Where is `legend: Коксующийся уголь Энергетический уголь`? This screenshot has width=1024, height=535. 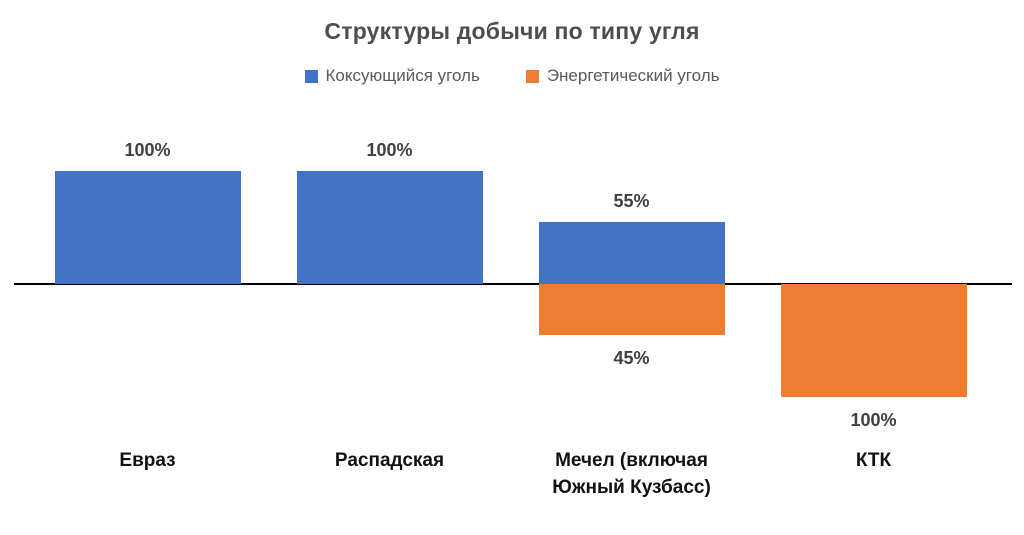 legend: Коксующийся уголь Энергетический уголь is located at coordinates (512, 76).